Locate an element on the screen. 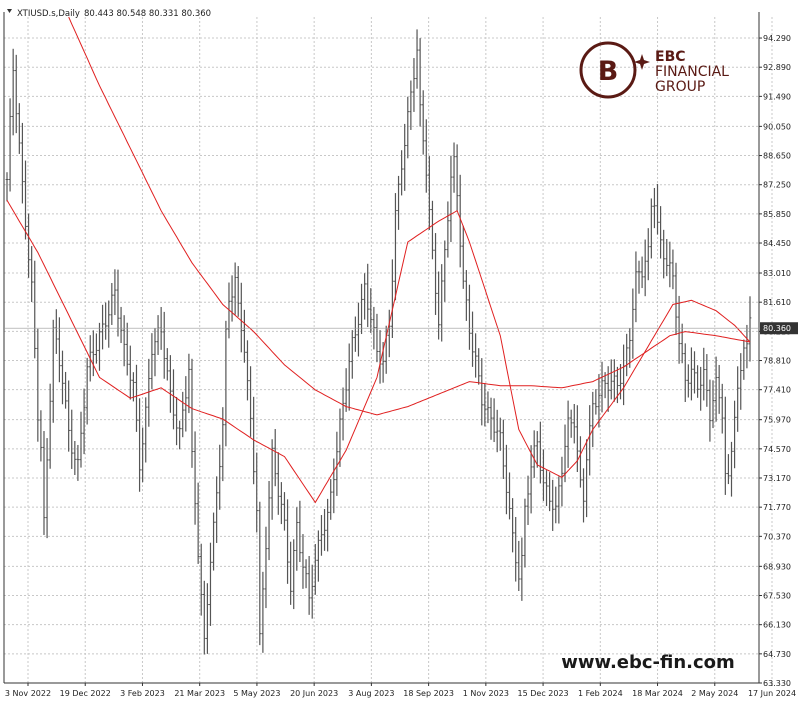 This screenshot has height=706, width=800. x-tick-label: 2 May 2024 is located at coordinates (714, 693).